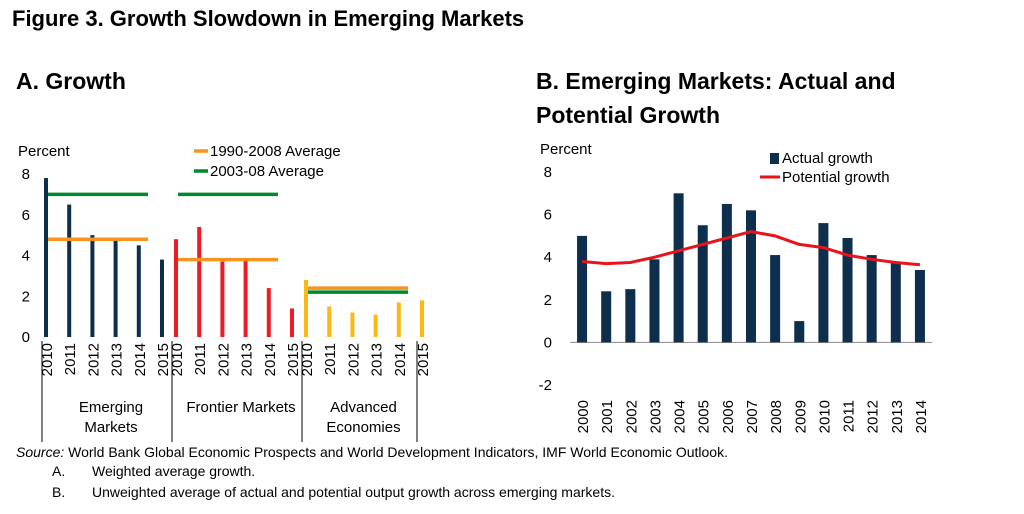 This screenshot has width=1024, height=514. I want to click on group-label: Markets, so click(110, 427).